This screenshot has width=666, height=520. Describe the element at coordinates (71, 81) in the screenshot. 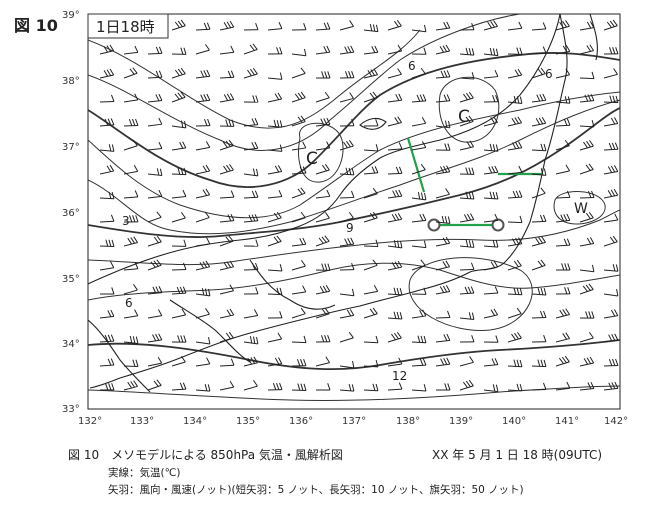

I see `lat-tick-label: 38°` at that location.